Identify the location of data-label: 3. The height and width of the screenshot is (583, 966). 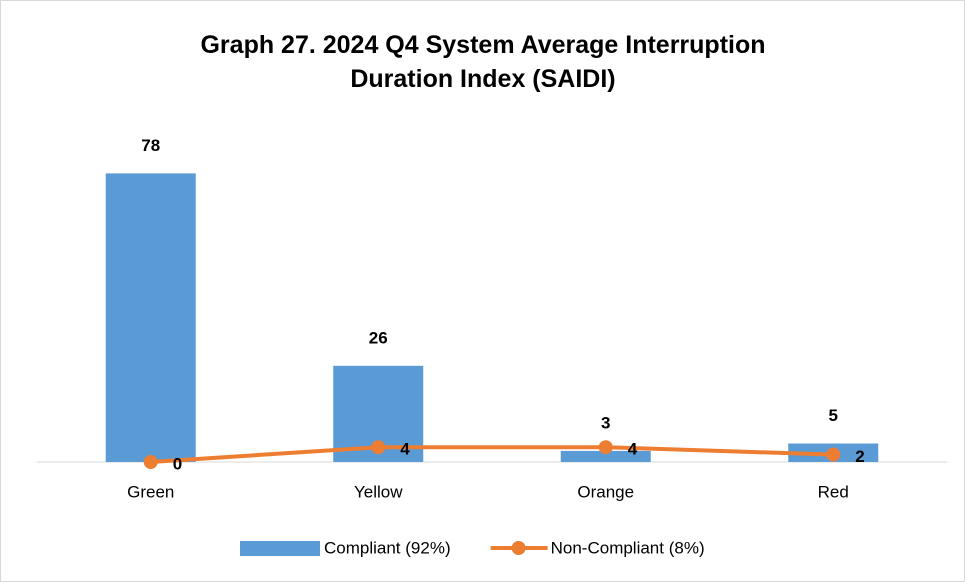
(605, 422).